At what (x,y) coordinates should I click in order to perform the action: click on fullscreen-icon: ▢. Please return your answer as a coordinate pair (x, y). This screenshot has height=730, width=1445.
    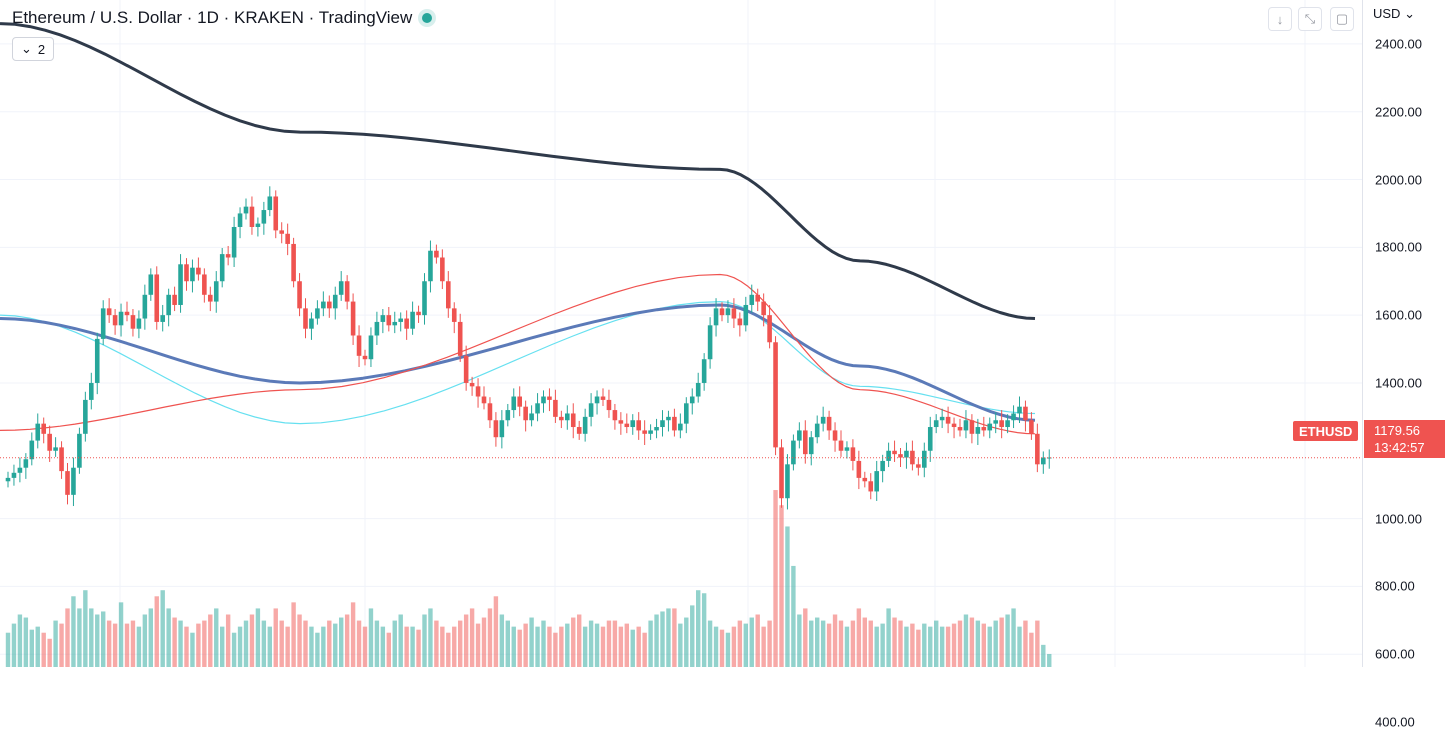
    Looking at the image, I should click on (1342, 19).